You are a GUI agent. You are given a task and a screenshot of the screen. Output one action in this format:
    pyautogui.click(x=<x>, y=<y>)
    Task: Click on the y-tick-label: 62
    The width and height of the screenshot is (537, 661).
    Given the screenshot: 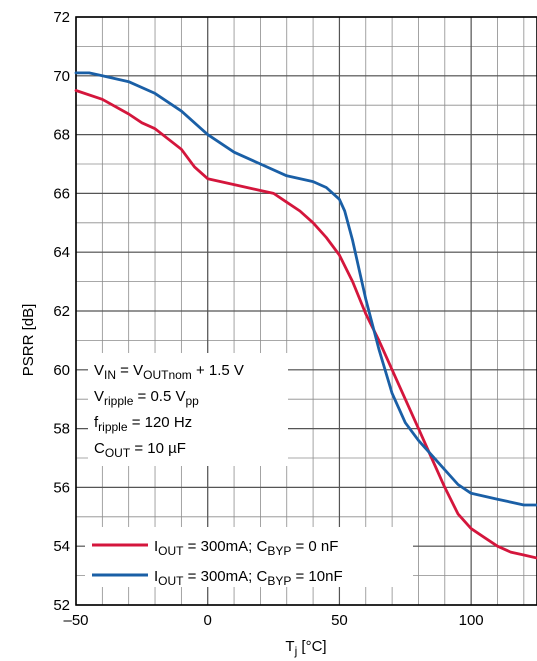 What is the action you would take?
    pyautogui.click(x=61, y=311)
    